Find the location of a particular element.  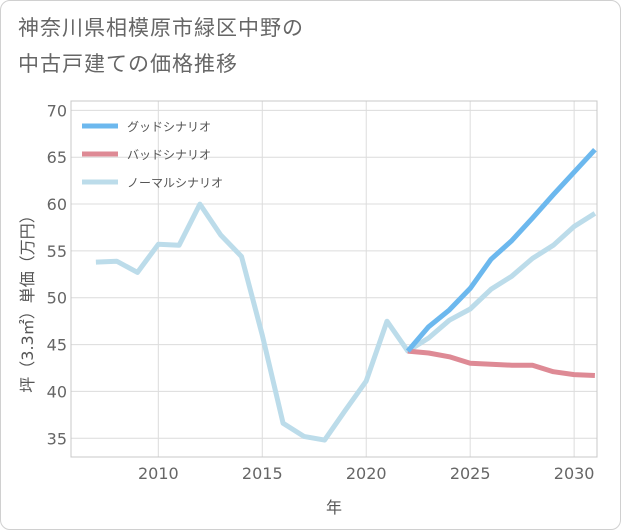

y-tick-label: 45 is located at coordinates (57, 345).